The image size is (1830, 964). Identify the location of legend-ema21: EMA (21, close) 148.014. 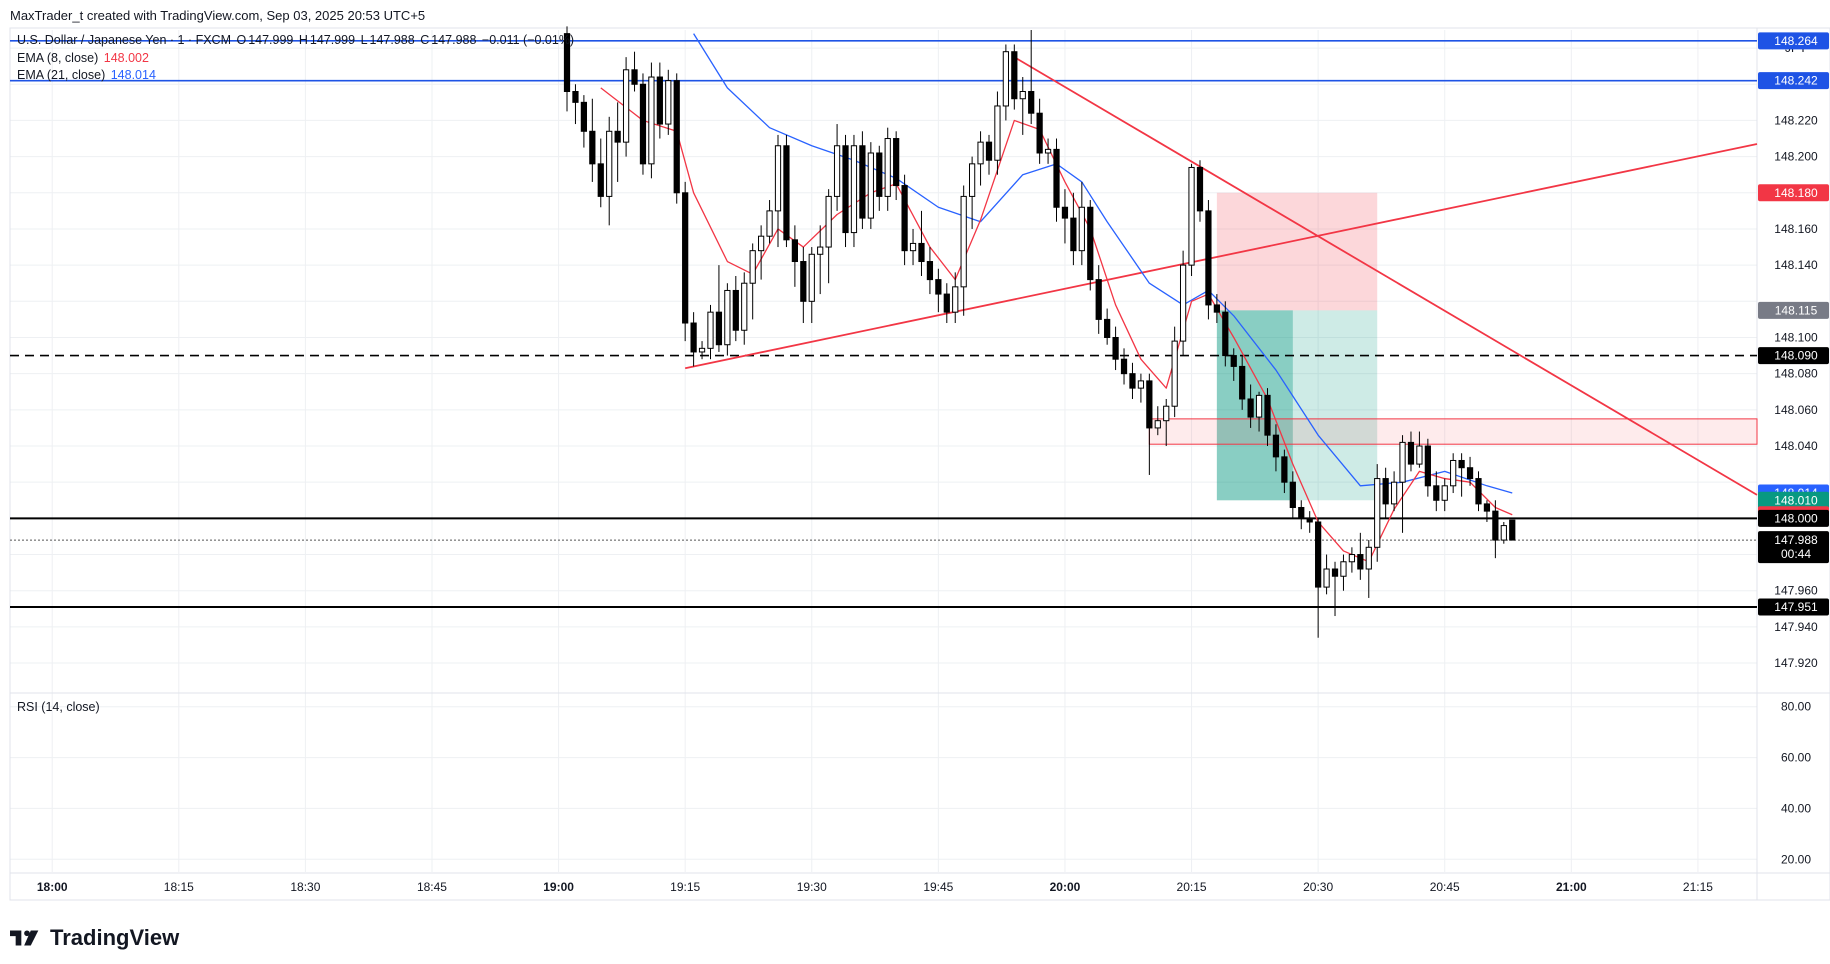
(87, 75).